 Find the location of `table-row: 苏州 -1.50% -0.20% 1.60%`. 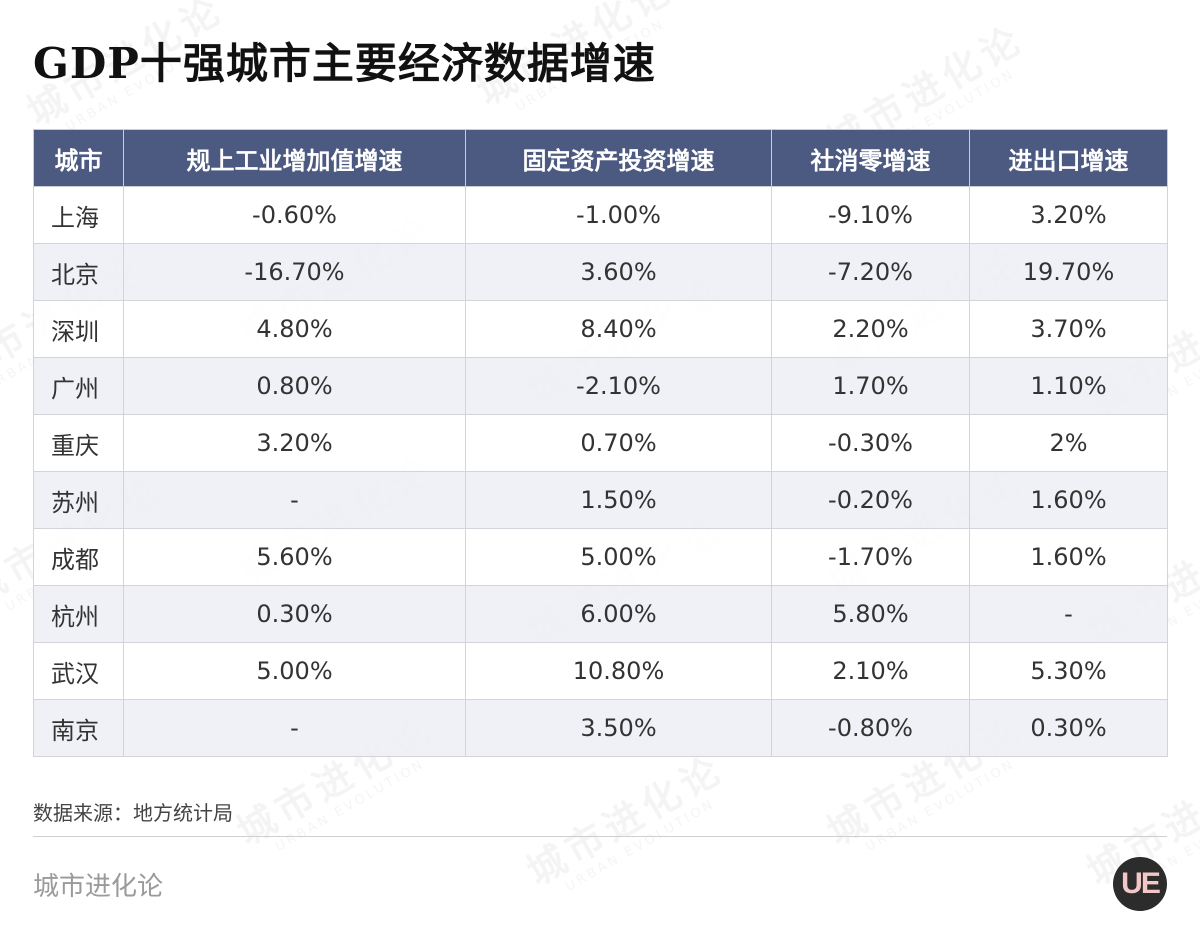

table-row: 苏州 -1.50% -0.20% 1.60% is located at coordinates (600, 500).